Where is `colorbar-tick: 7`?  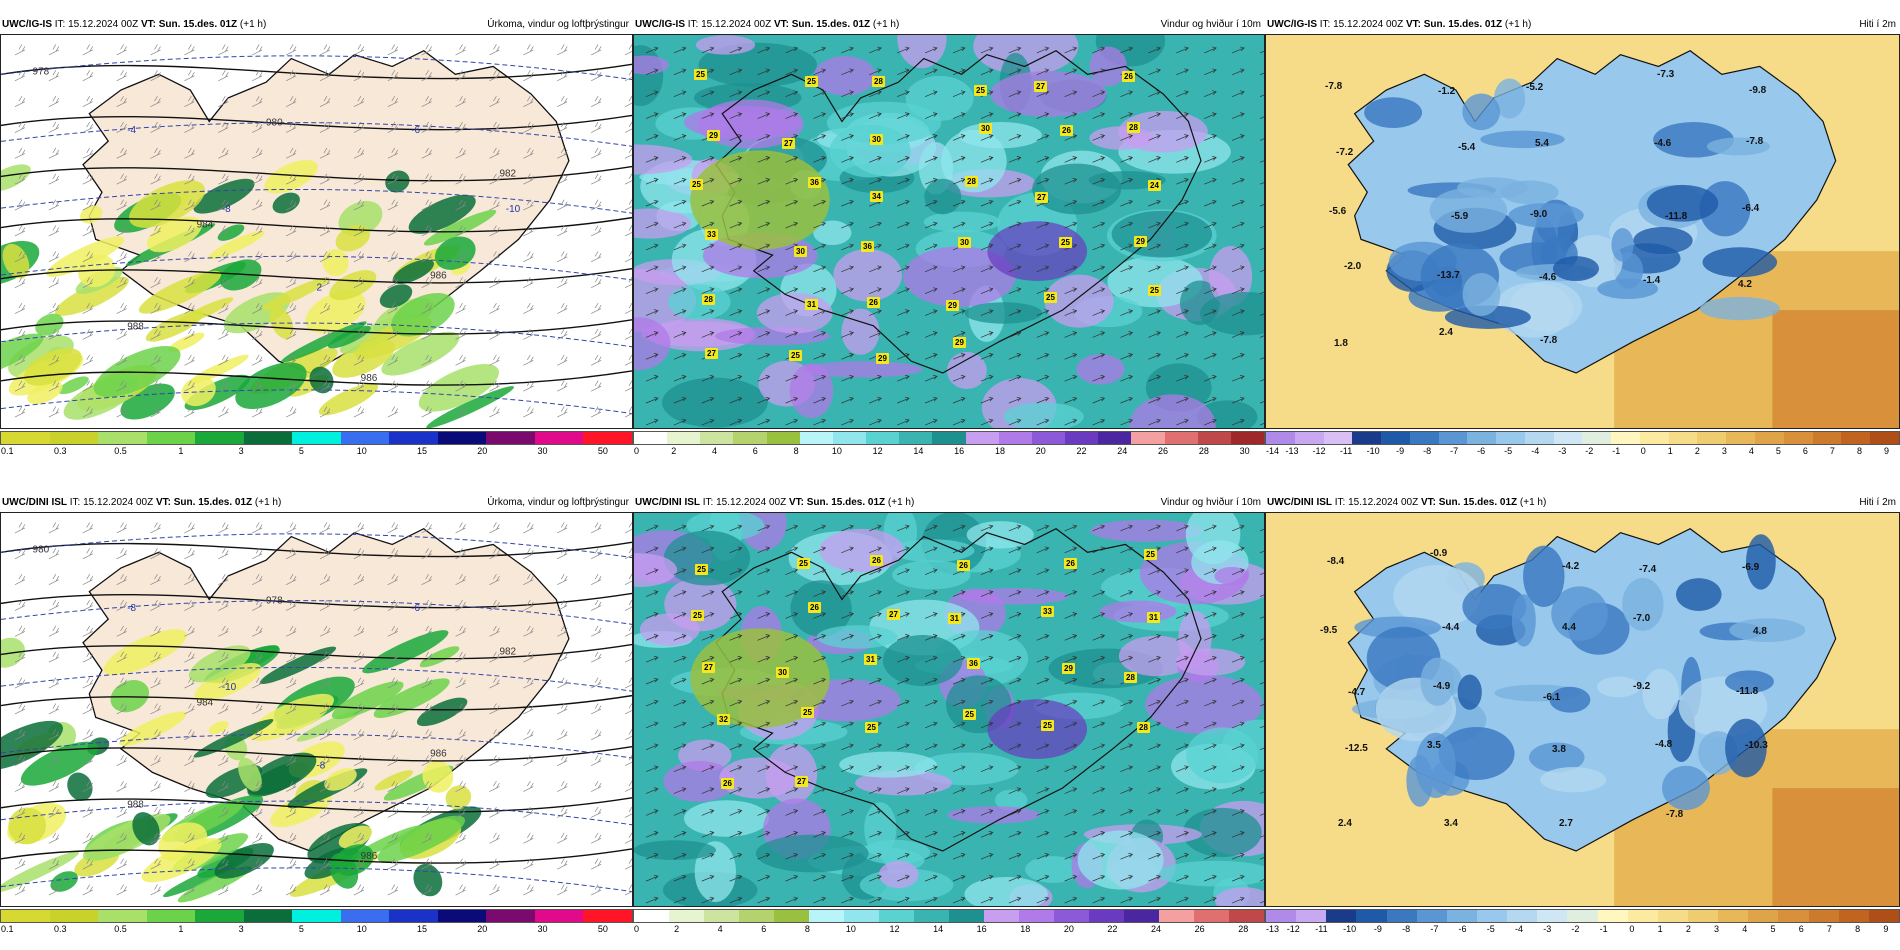 colorbar-tick: 7 is located at coordinates (1832, 451).